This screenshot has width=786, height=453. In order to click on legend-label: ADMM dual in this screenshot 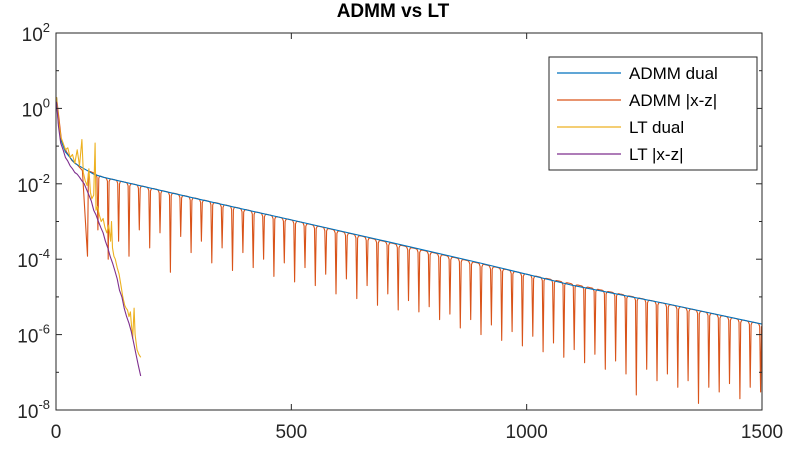, I will do `click(673, 73)`.